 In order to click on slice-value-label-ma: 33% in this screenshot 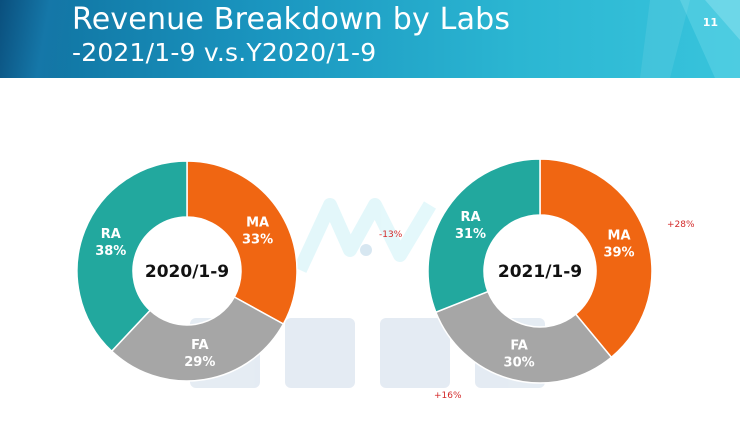, I will do `click(257, 239)`.